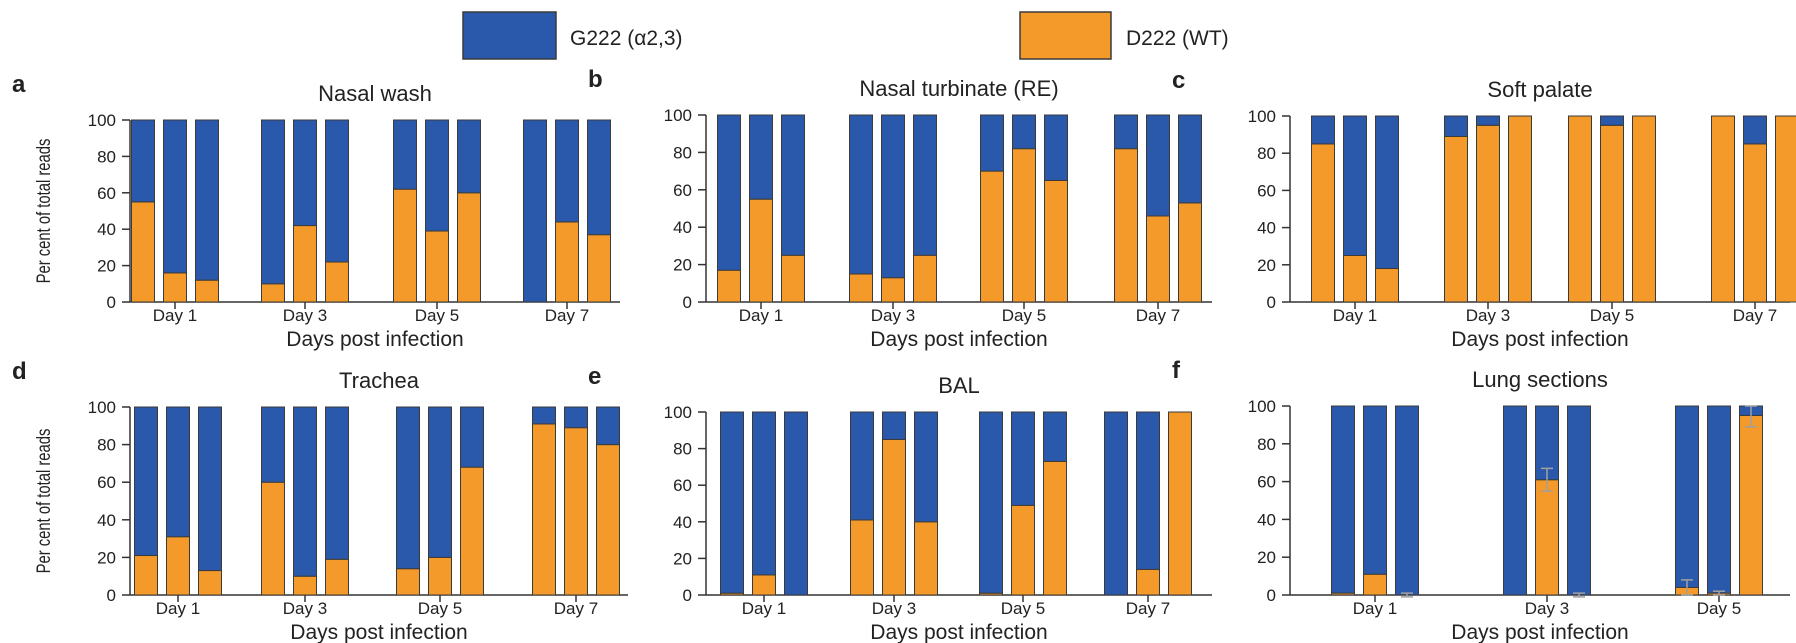  Describe the element at coordinates (594, 376) in the screenshot. I see `panel-letter: e` at that location.